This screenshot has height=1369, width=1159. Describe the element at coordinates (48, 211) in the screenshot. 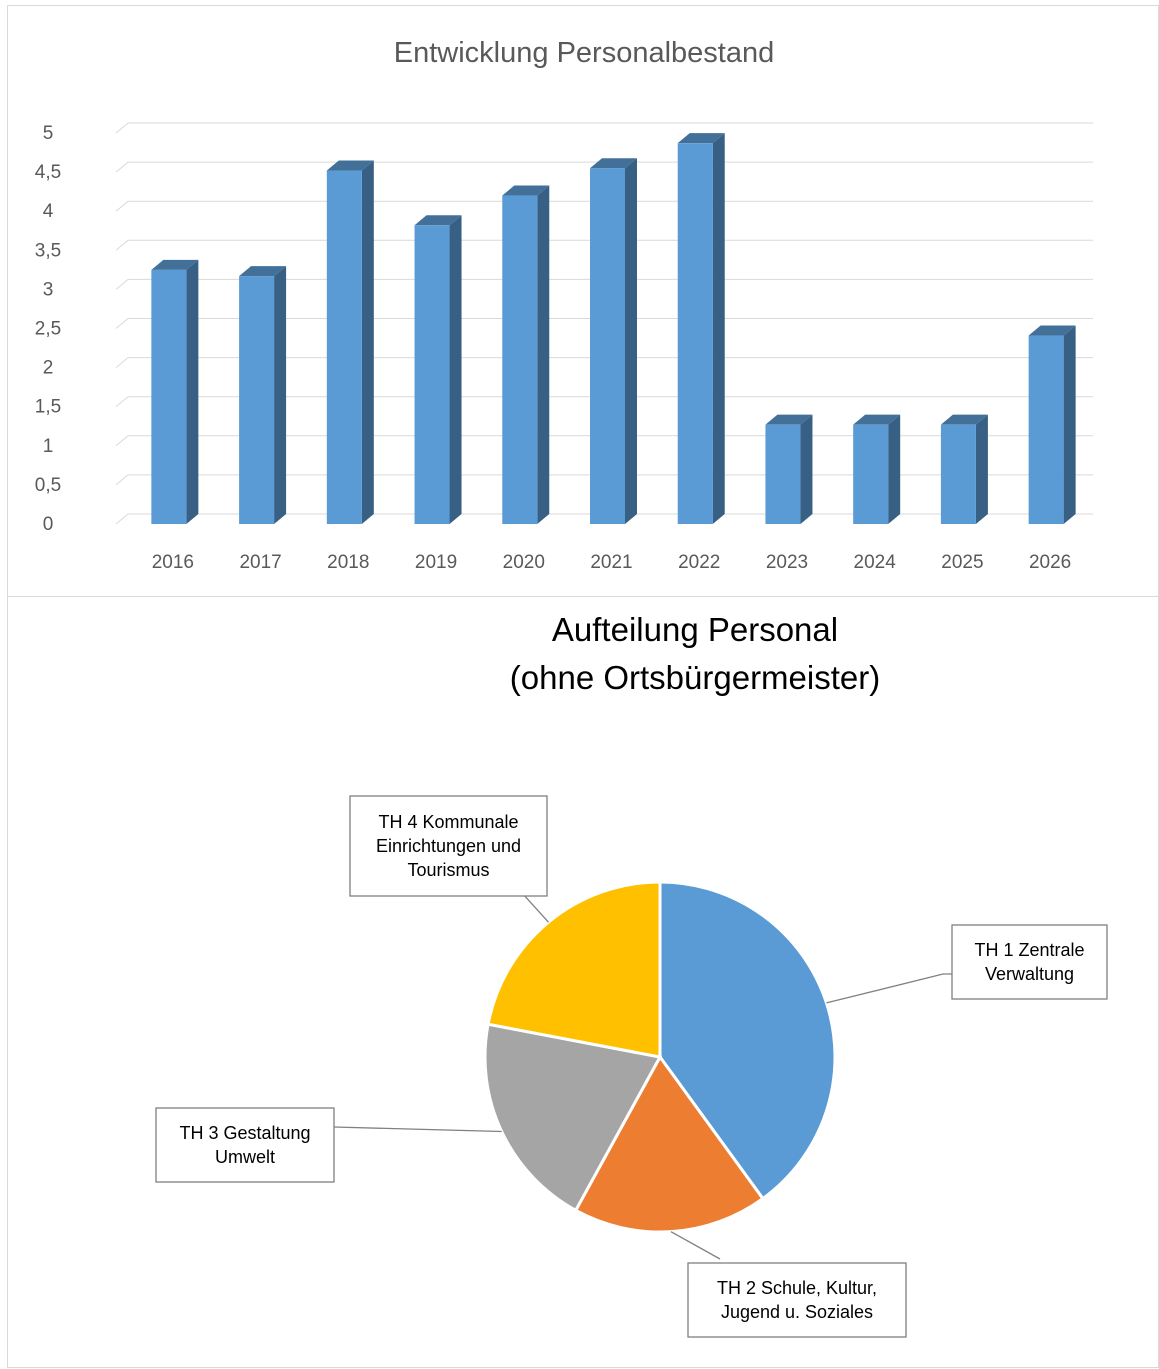

I see `y-tick-label: 4` at that location.